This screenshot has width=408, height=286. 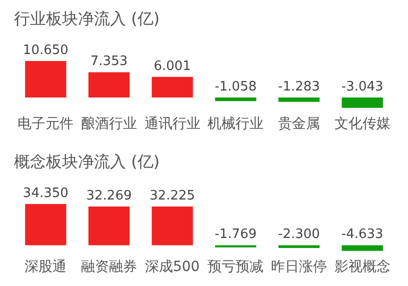 I want to click on data-label: 32.269, so click(x=109, y=196).